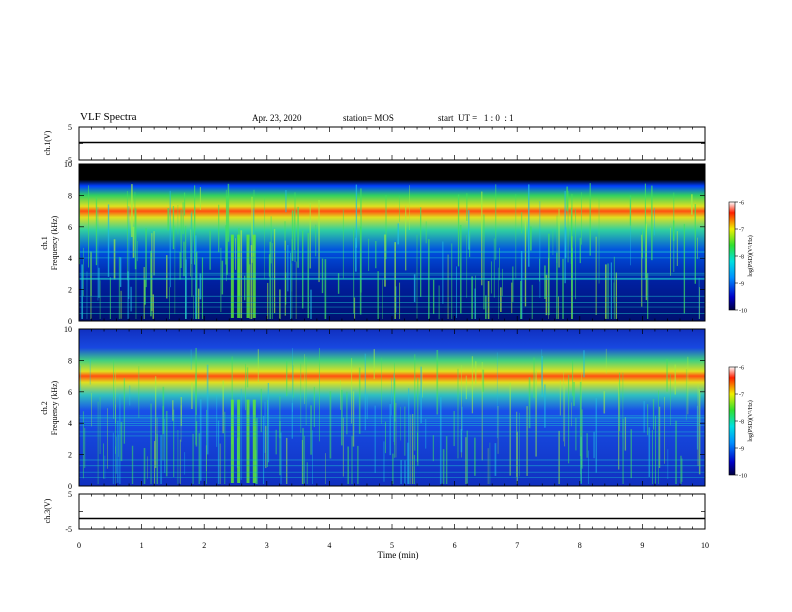  Describe the element at coordinates (476, 118) in the screenshot. I see `start-ut-label: start UT = 1 : 0 : 1` at that location.